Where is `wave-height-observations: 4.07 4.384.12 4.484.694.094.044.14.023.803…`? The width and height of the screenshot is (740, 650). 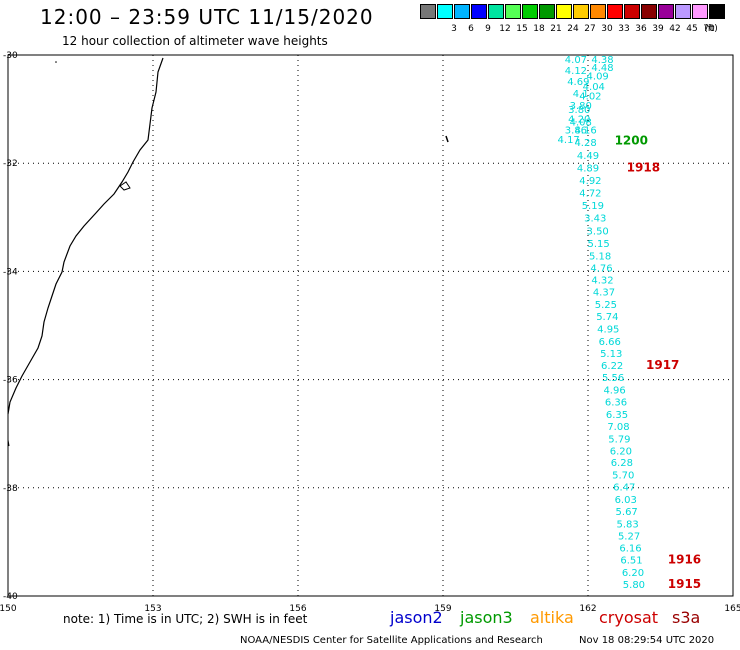 wave-height-observations: 4.07 4.384.12 4.484.694.094.044.14.023.803… is located at coordinates (602, 323).